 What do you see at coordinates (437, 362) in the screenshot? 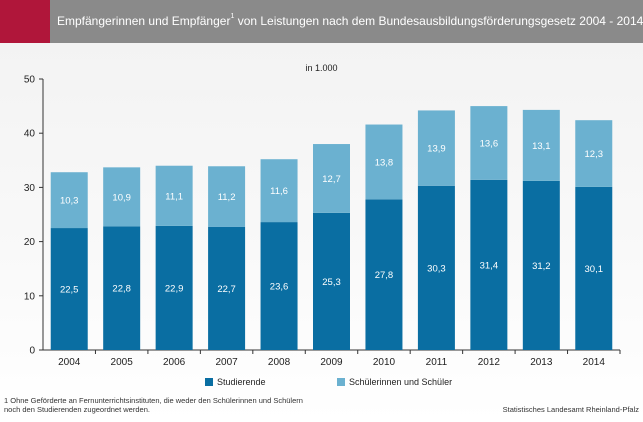
I see `x-tick-label: 2011` at bounding box center [437, 362].